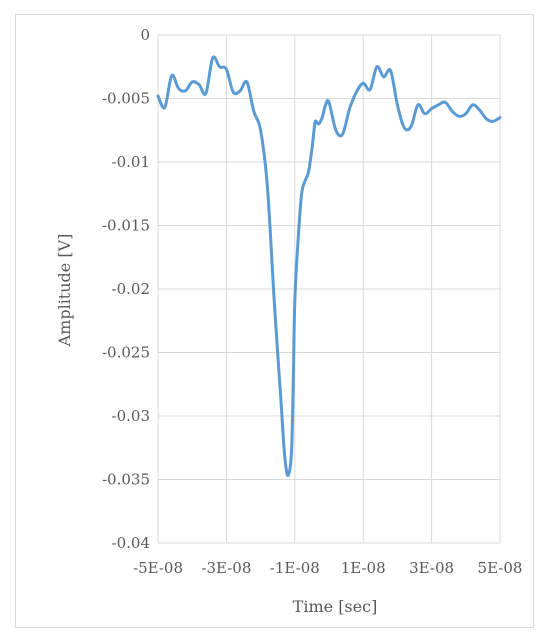  What do you see at coordinates (131, 543) in the screenshot?
I see `y-tick-label: -0.04` at bounding box center [131, 543].